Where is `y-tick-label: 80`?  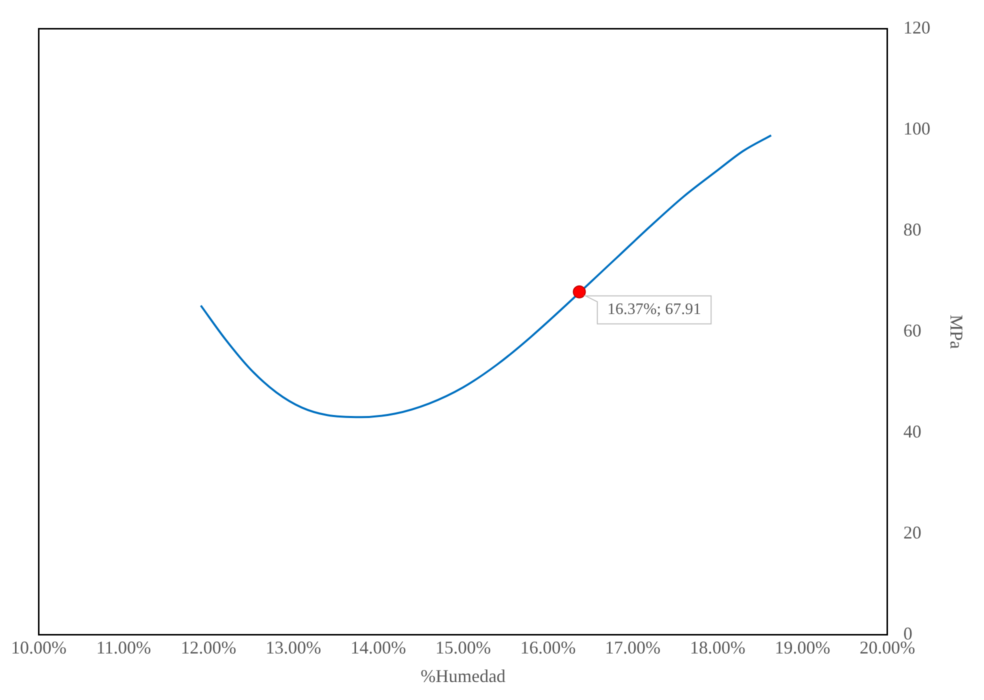 y-tick-label: 80 is located at coordinates (912, 230).